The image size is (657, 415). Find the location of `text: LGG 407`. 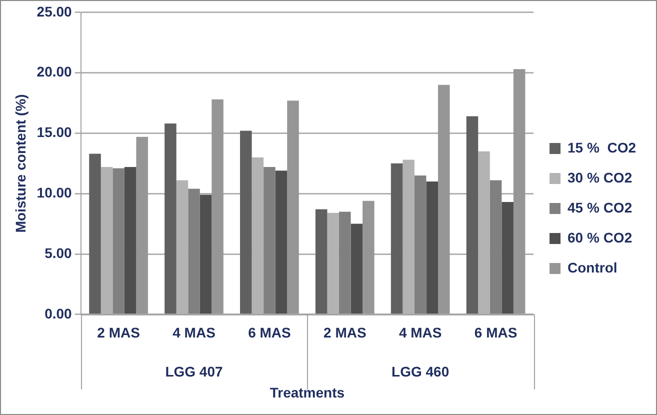

text: LGG 407 is located at coordinates (194, 371).